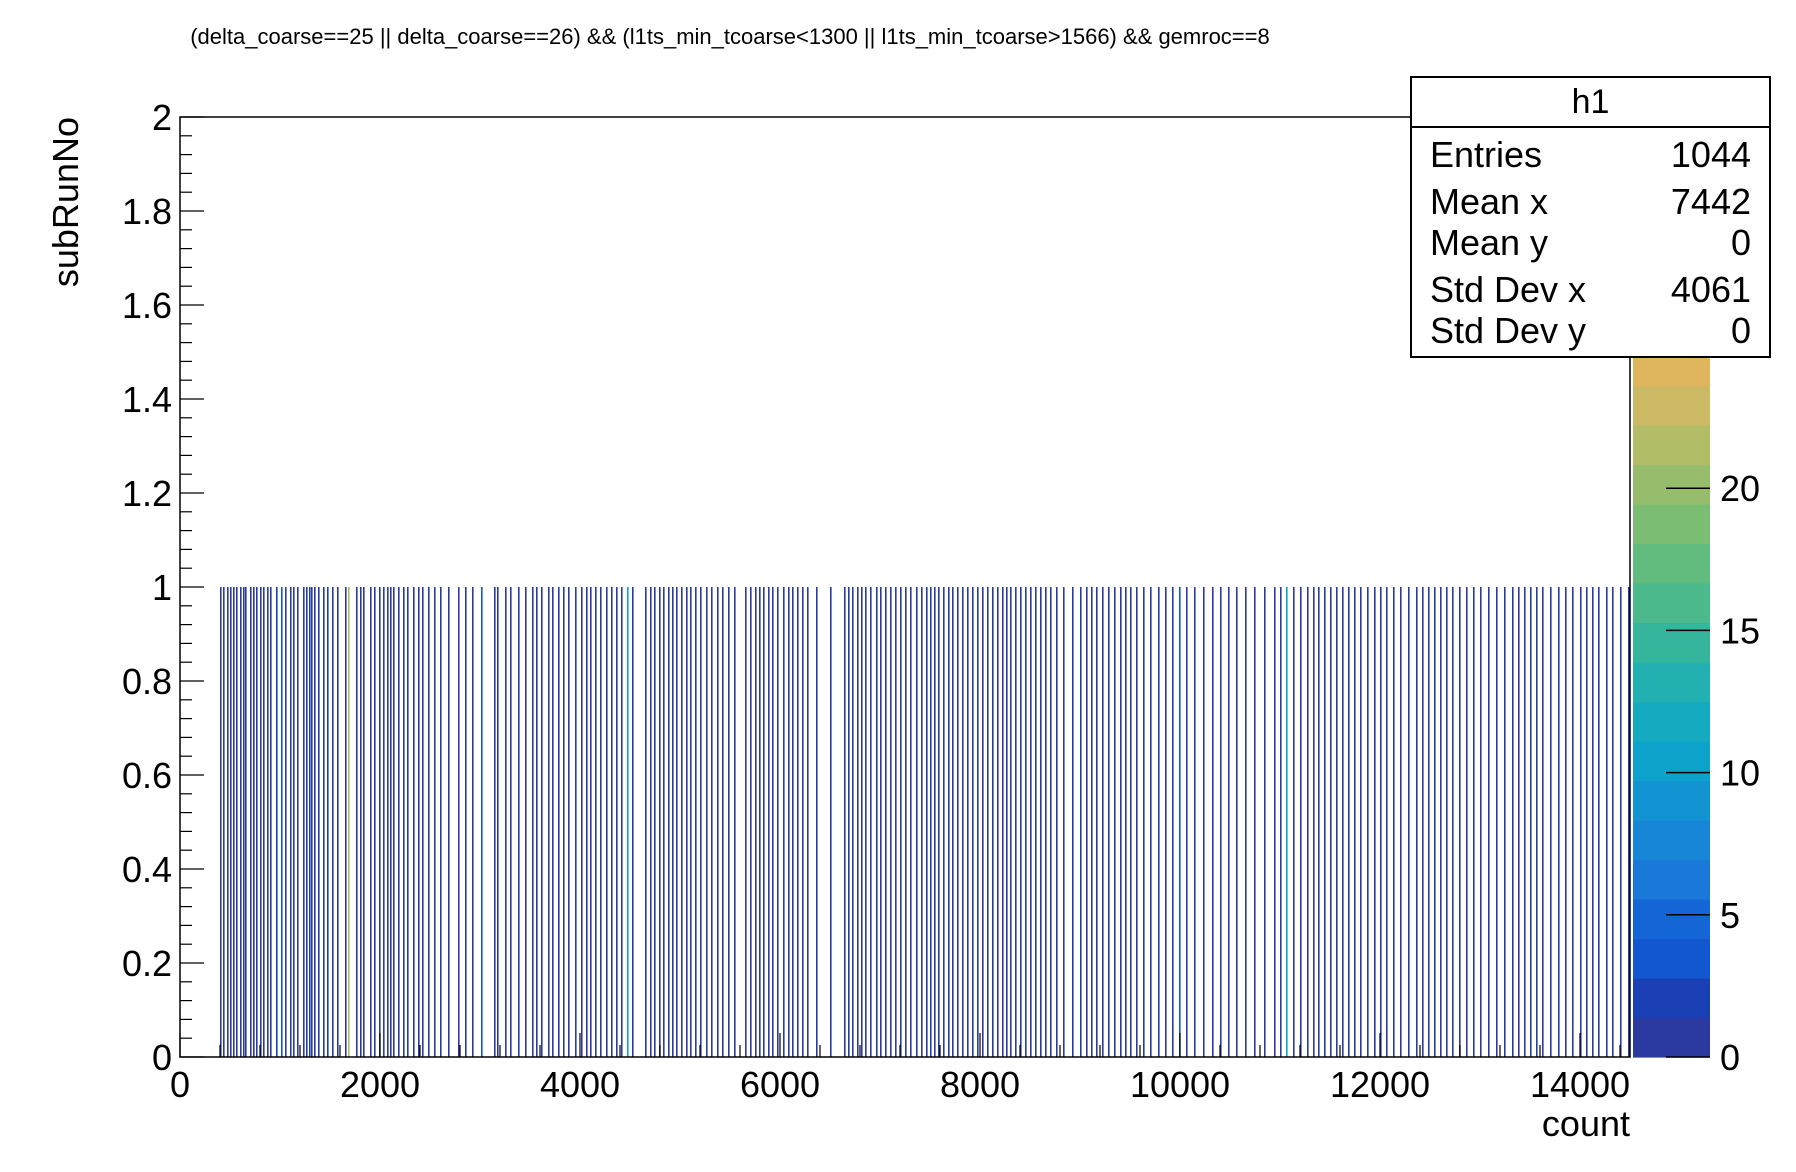 The image size is (1796, 1172). I want to click on y-axis-label: subRunNo, so click(65, 202).